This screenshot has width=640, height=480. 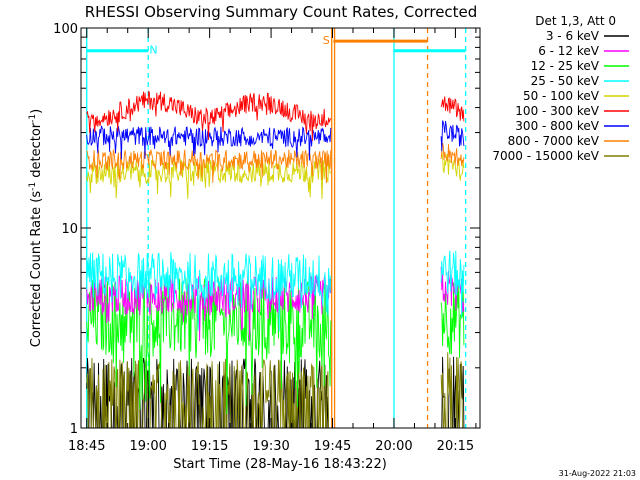 What do you see at coordinates (33, 186) in the screenshot?
I see `y-axis-label-sup-1: -1` at bounding box center [33, 186].